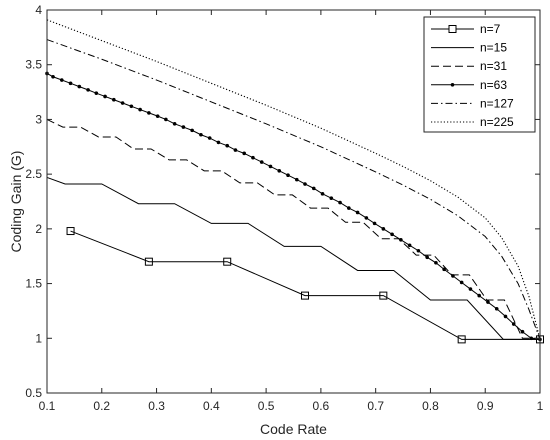 The image size is (550, 440). What do you see at coordinates (321, 406) in the screenshot?
I see `x-tick-label: 0.6` at bounding box center [321, 406].